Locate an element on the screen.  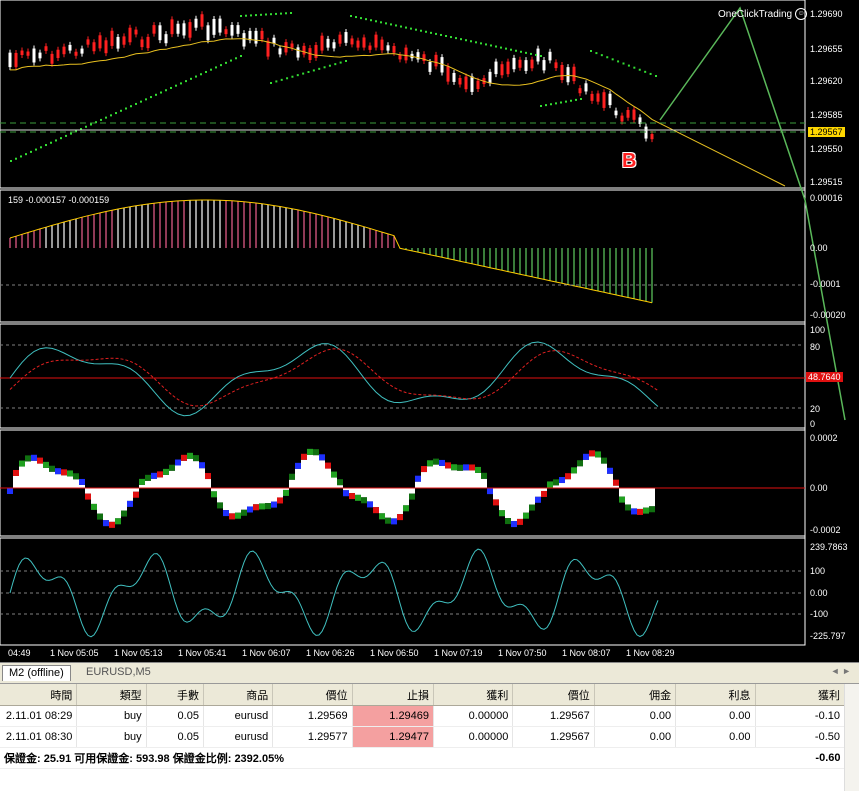
one-click-trading: OneClickTrading ☺ is located at coordinates (762, 14).